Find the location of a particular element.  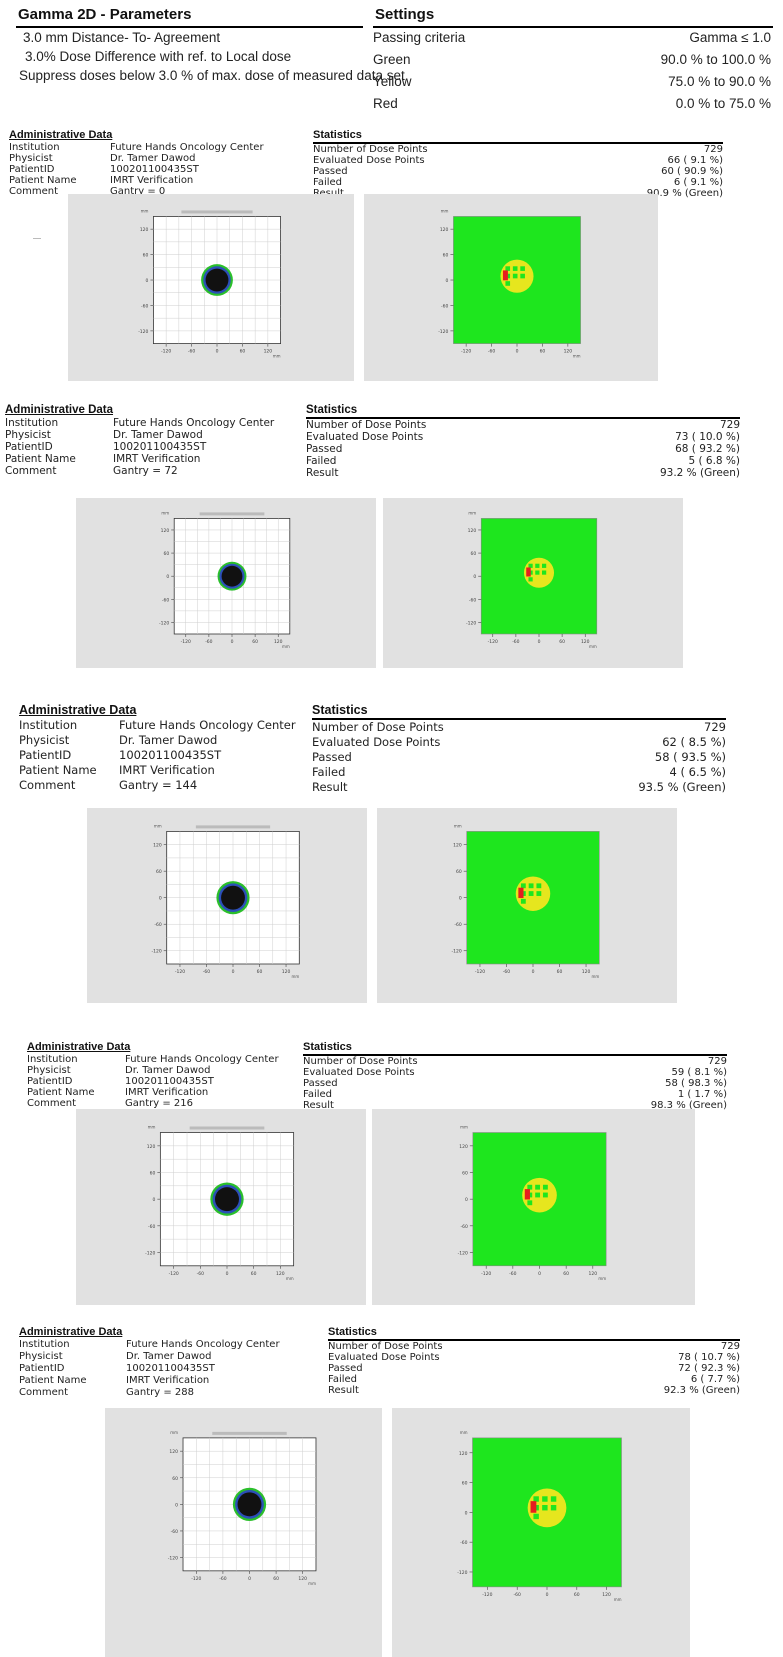

admin-row: Physicist Dr. Tamer Dawod is located at coordinates (155, 435).